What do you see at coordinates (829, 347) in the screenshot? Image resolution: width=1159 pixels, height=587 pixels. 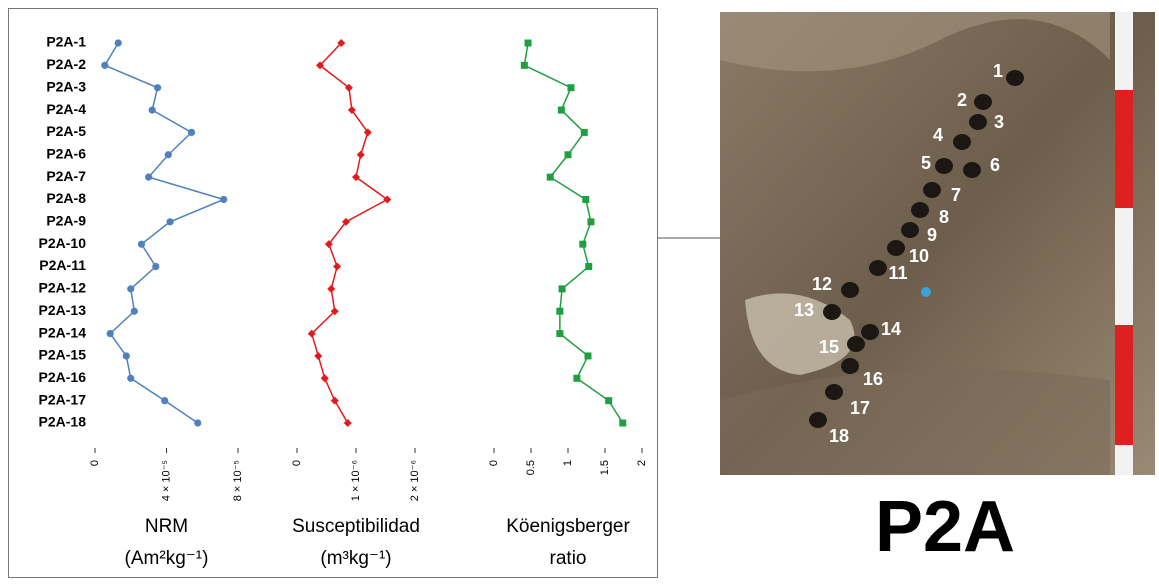 I see `hole-label: 15` at bounding box center [829, 347].